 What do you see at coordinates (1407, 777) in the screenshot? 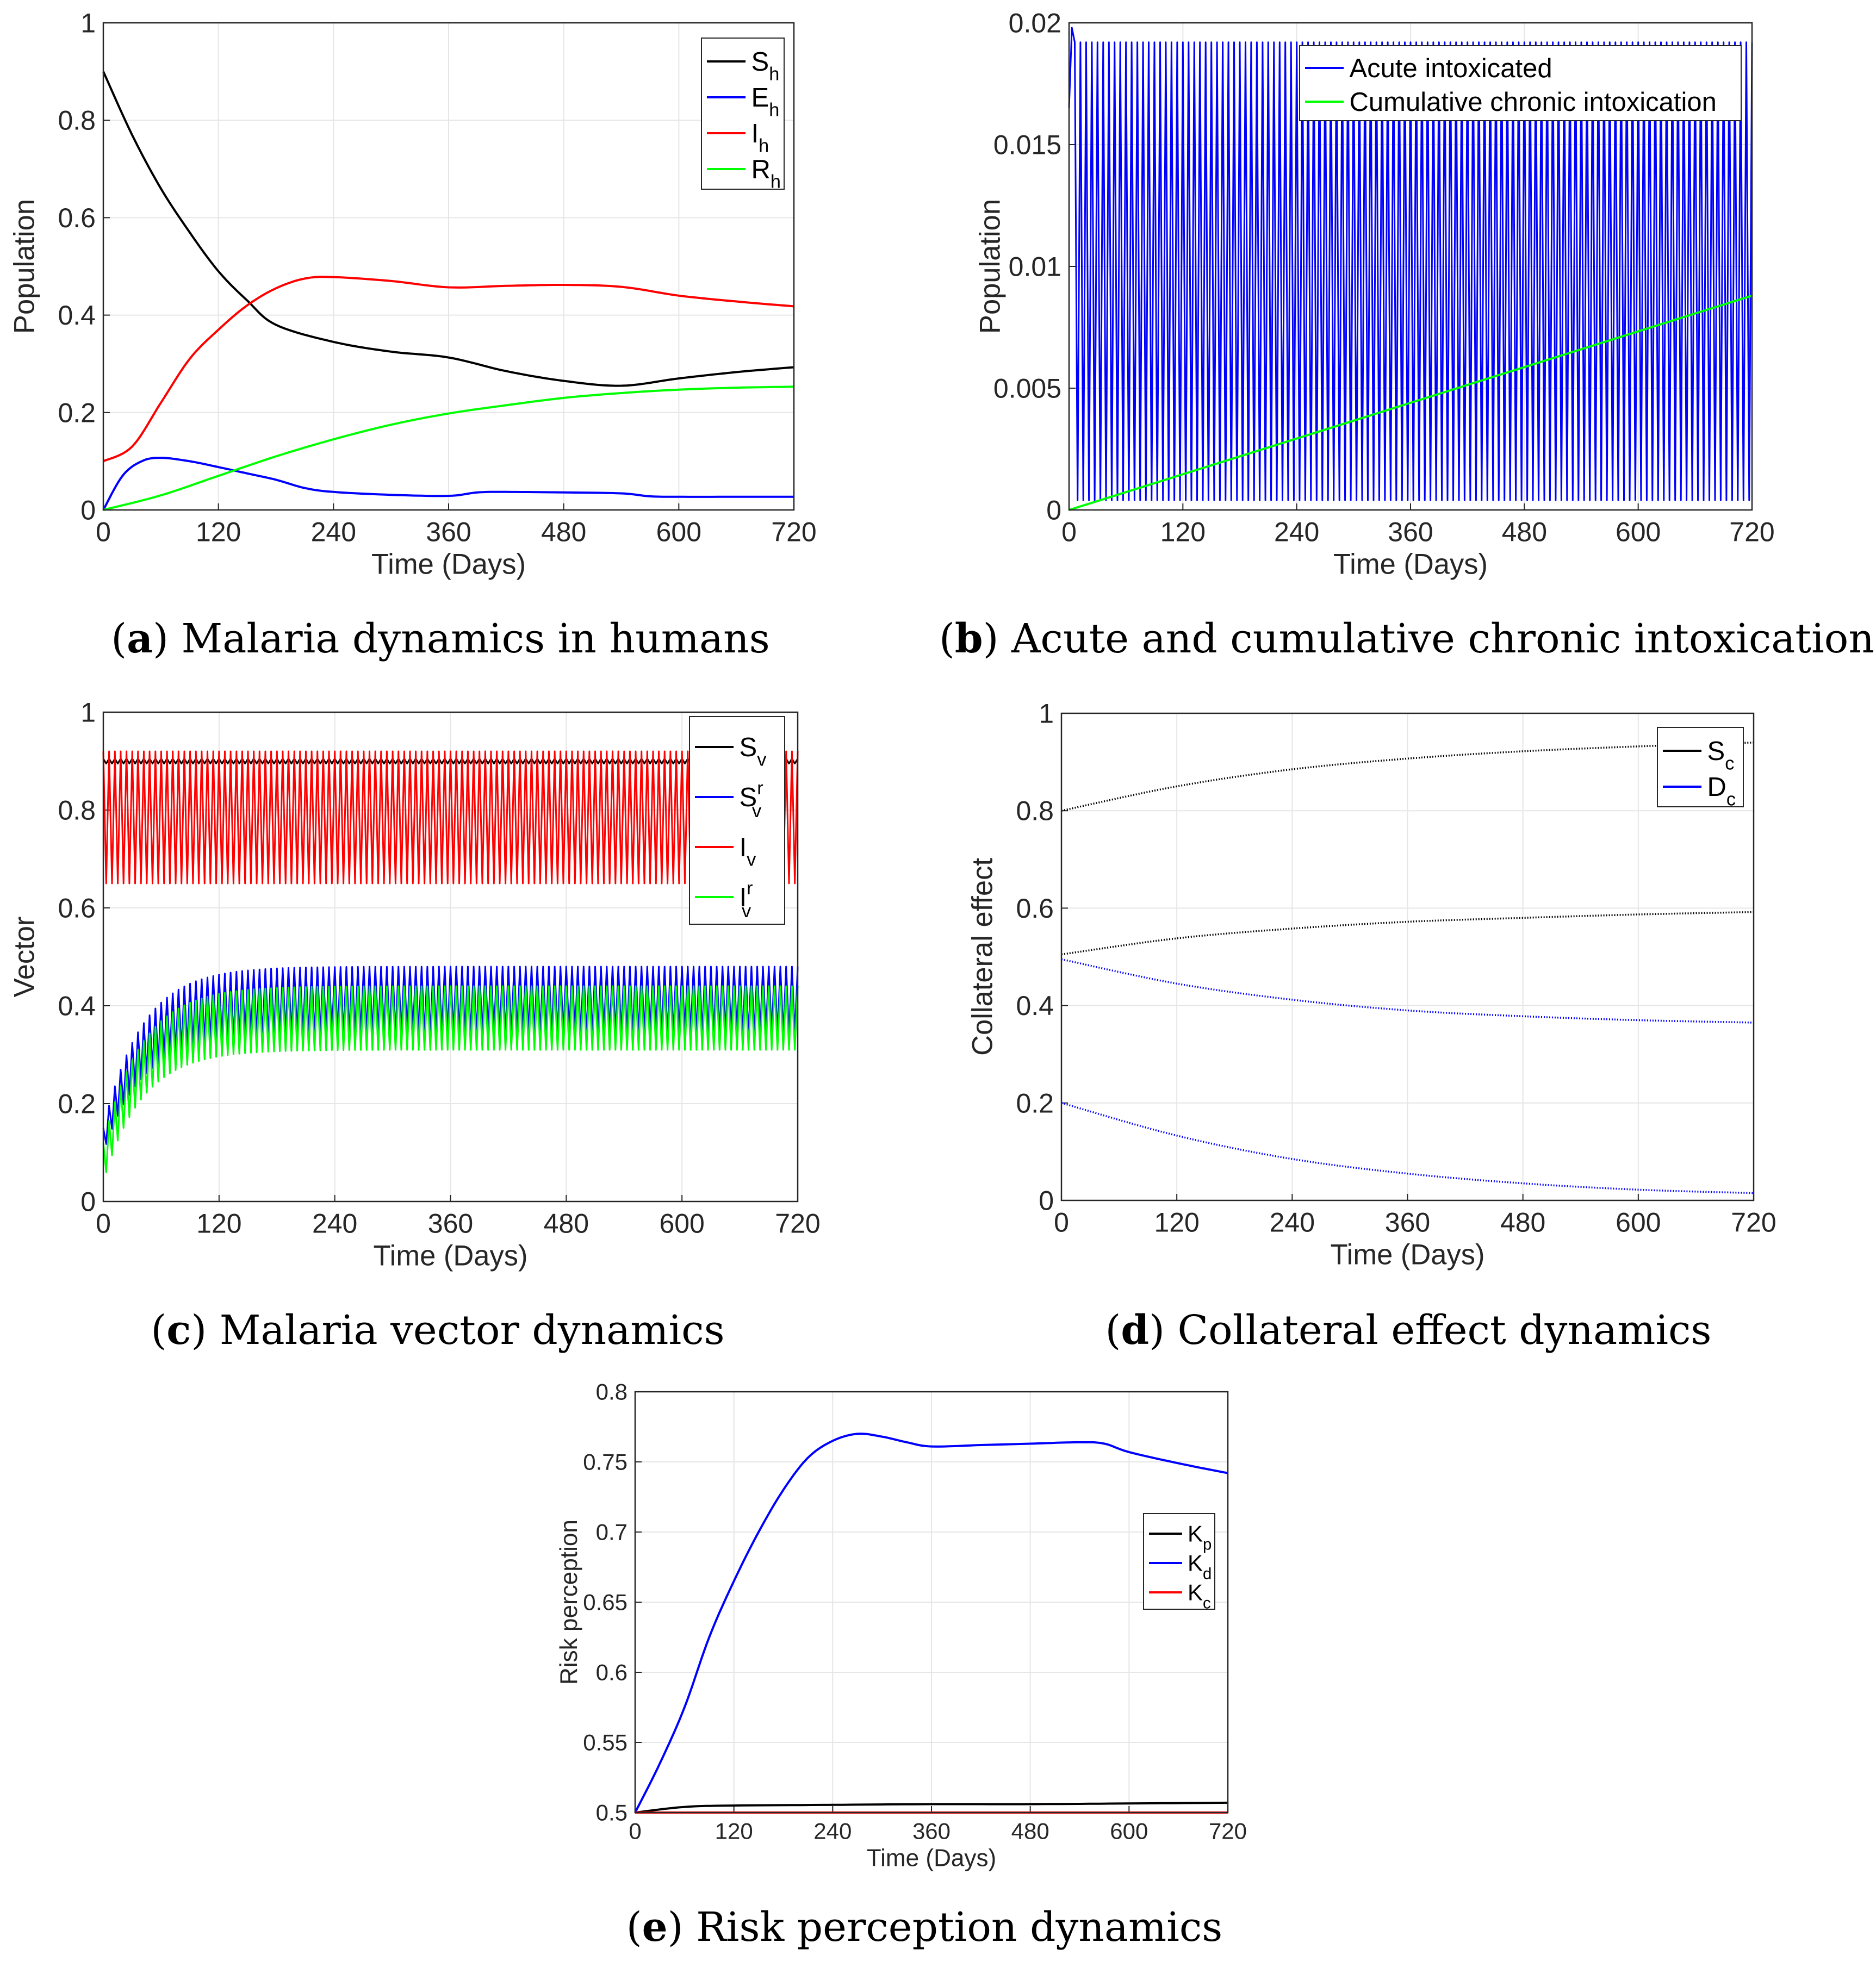
I see `series-line-s-c` at bounding box center [1407, 777].